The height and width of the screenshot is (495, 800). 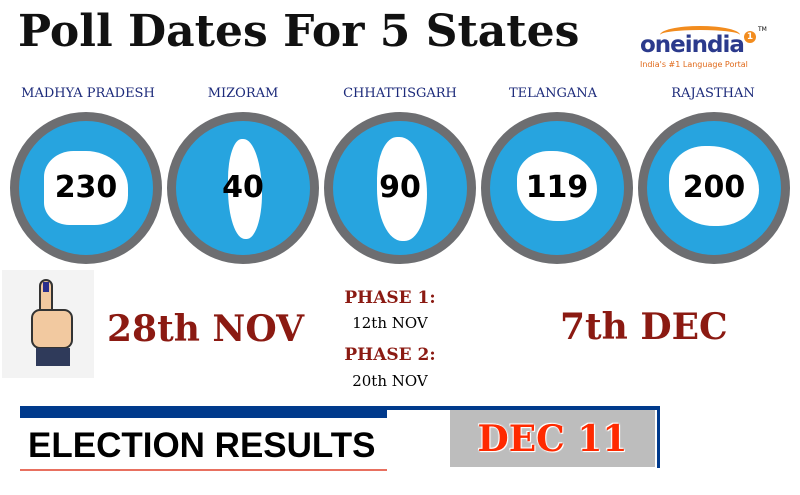 I want to click on phase2-date: 20th NOV, so click(x=390, y=381).